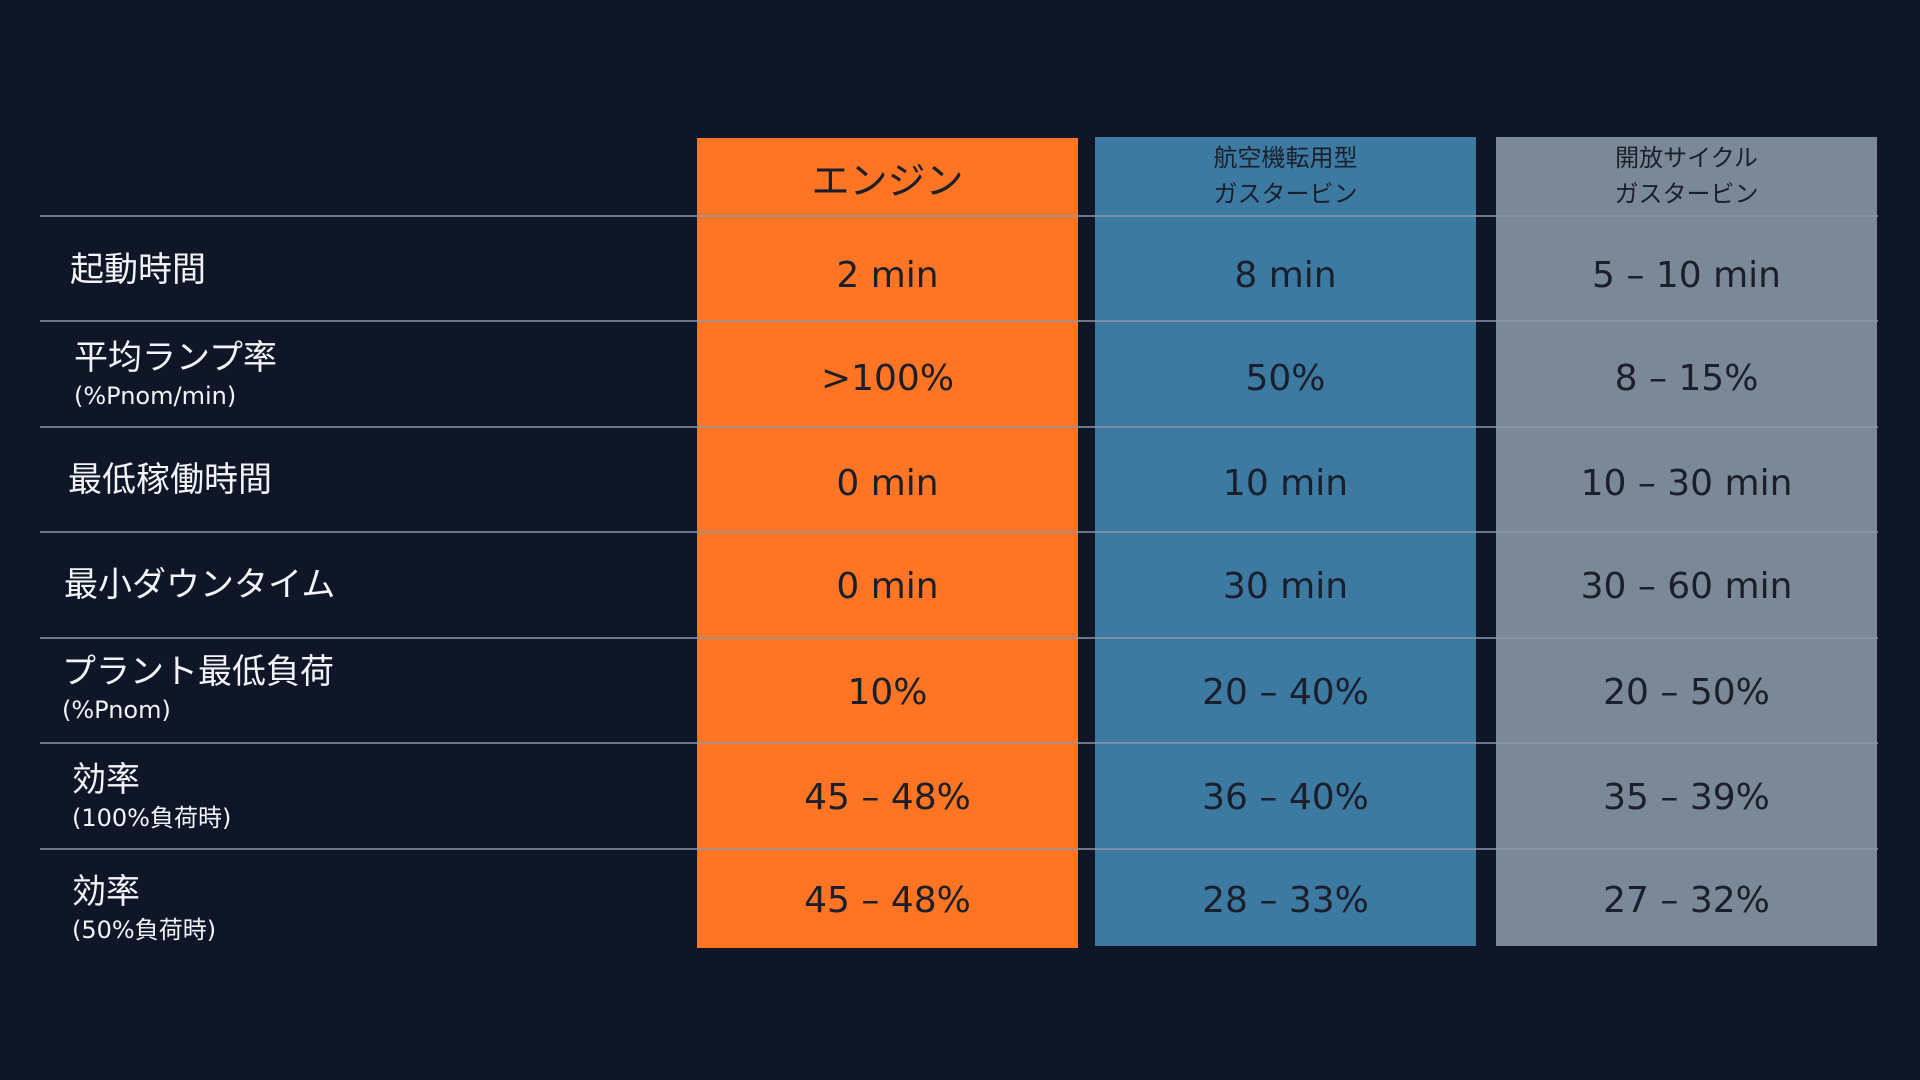 The width and height of the screenshot is (1920, 1080). I want to click on column-header-open-cycle-gas-turbine: 開放サイクル ガスタービン, so click(1686, 176).